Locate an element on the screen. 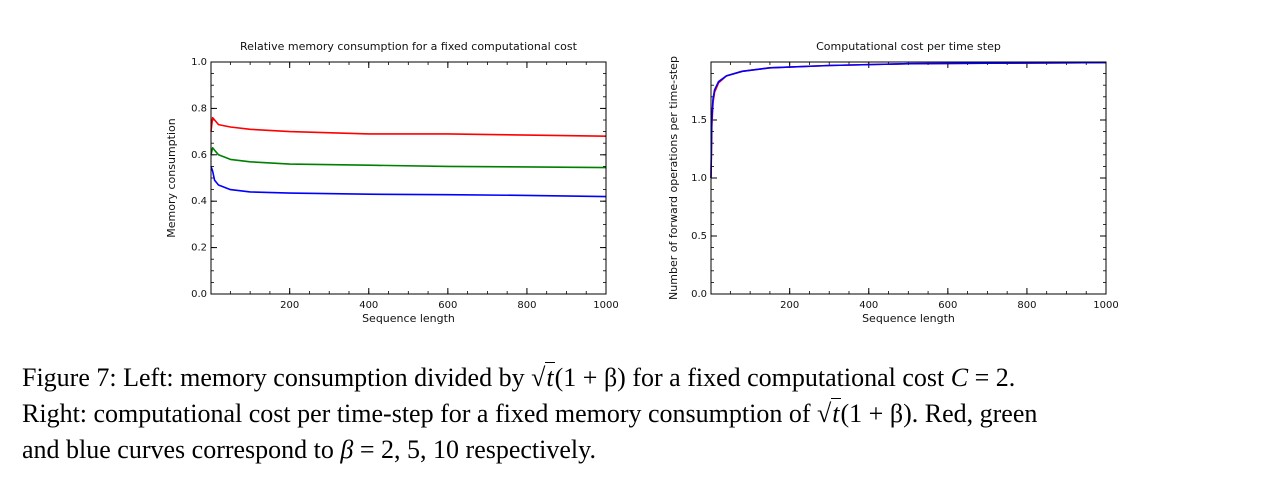 This screenshot has height=482, width=1278. y-tick-label: 0.2 is located at coordinates (199, 248).